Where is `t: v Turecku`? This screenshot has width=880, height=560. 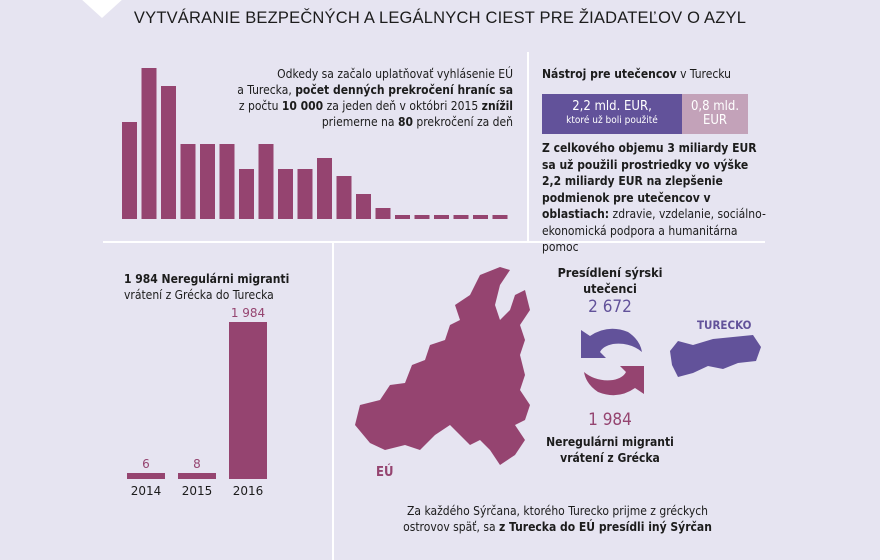 t: v Turecku is located at coordinates (704, 74).